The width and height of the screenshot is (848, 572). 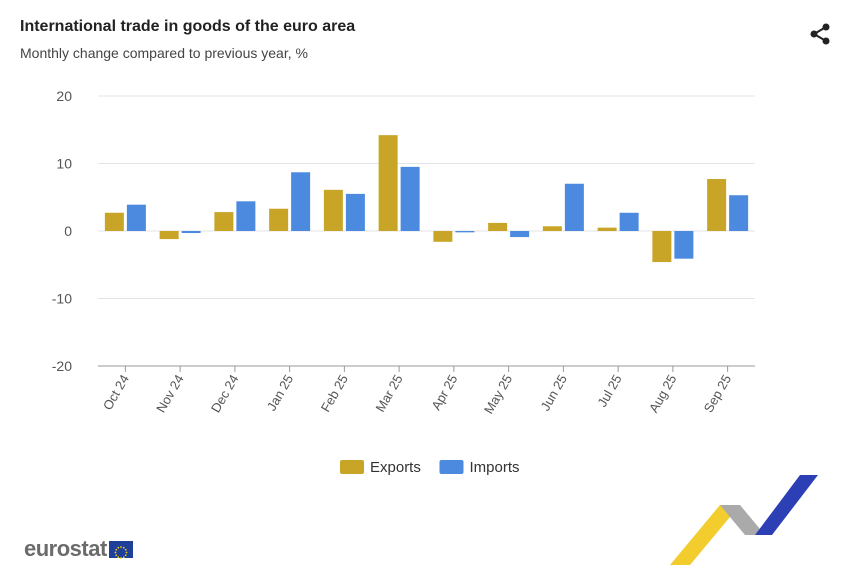 I want to click on x-tick-label: Feb 25, so click(x=334, y=393).